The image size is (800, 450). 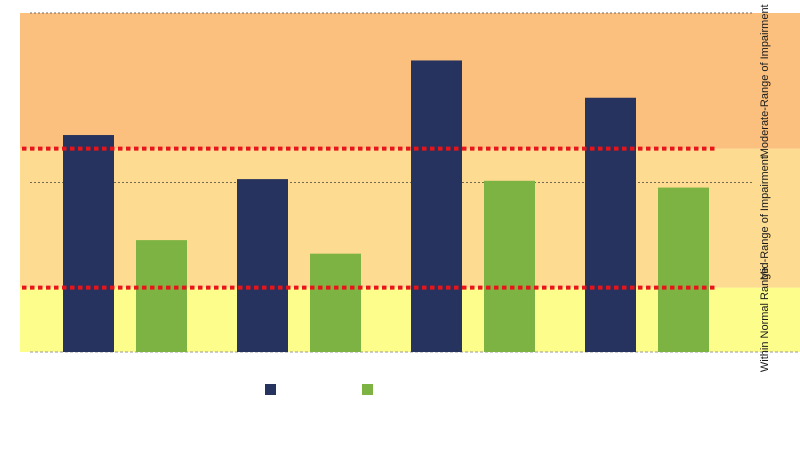 I want to click on zone-label-2: Moderate-Range of Impairment, so click(x=765, y=80).